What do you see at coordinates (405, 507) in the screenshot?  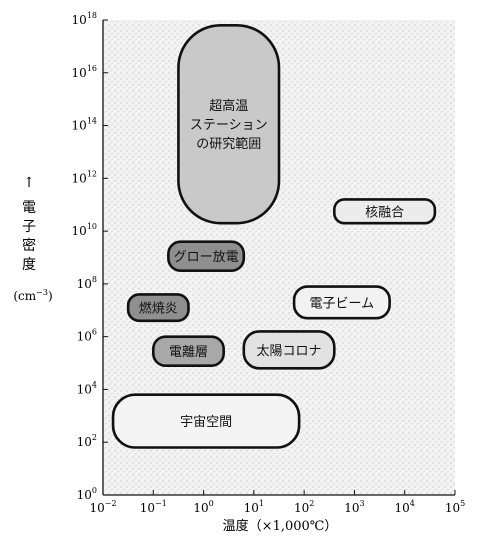 I see `x-tick-label: 10⁴` at bounding box center [405, 507].